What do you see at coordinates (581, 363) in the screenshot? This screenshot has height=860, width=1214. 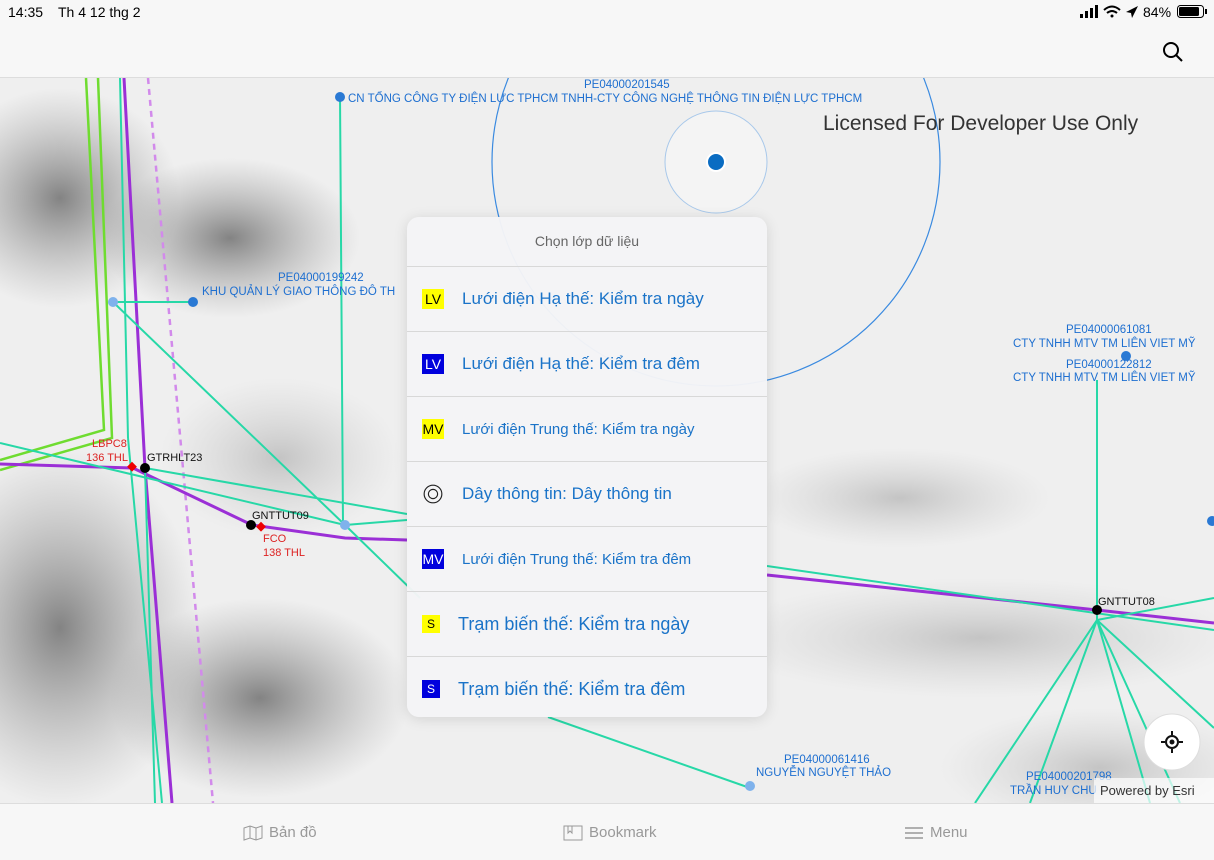 I see `layer-label: Lưới điện Hạ thế: Kiểm tra đêm` at bounding box center [581, 363].